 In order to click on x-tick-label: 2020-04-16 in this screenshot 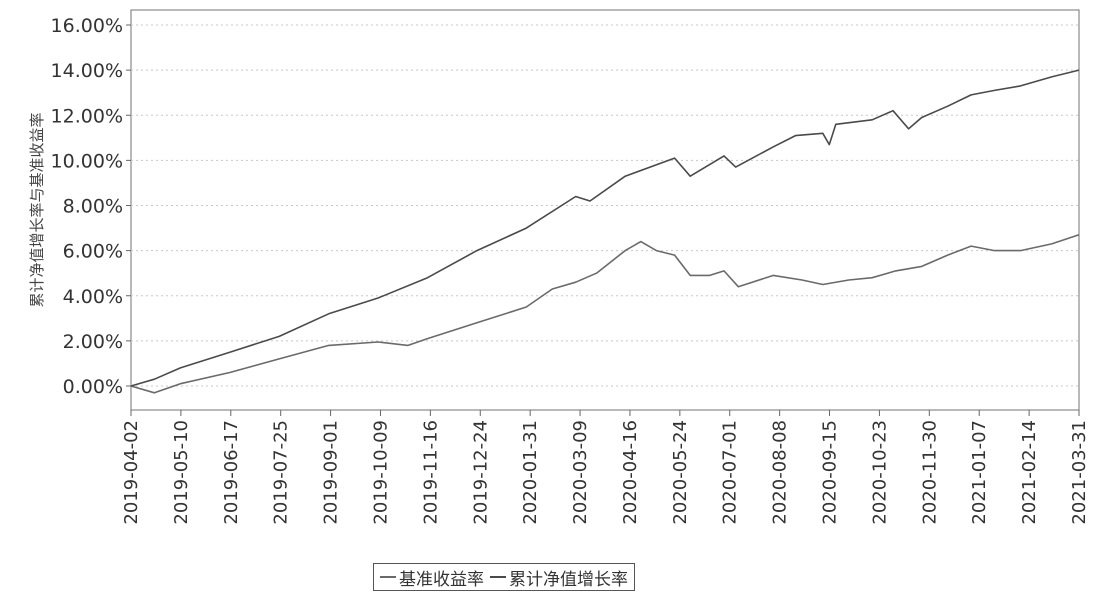, I will do `click(630, 472)`.